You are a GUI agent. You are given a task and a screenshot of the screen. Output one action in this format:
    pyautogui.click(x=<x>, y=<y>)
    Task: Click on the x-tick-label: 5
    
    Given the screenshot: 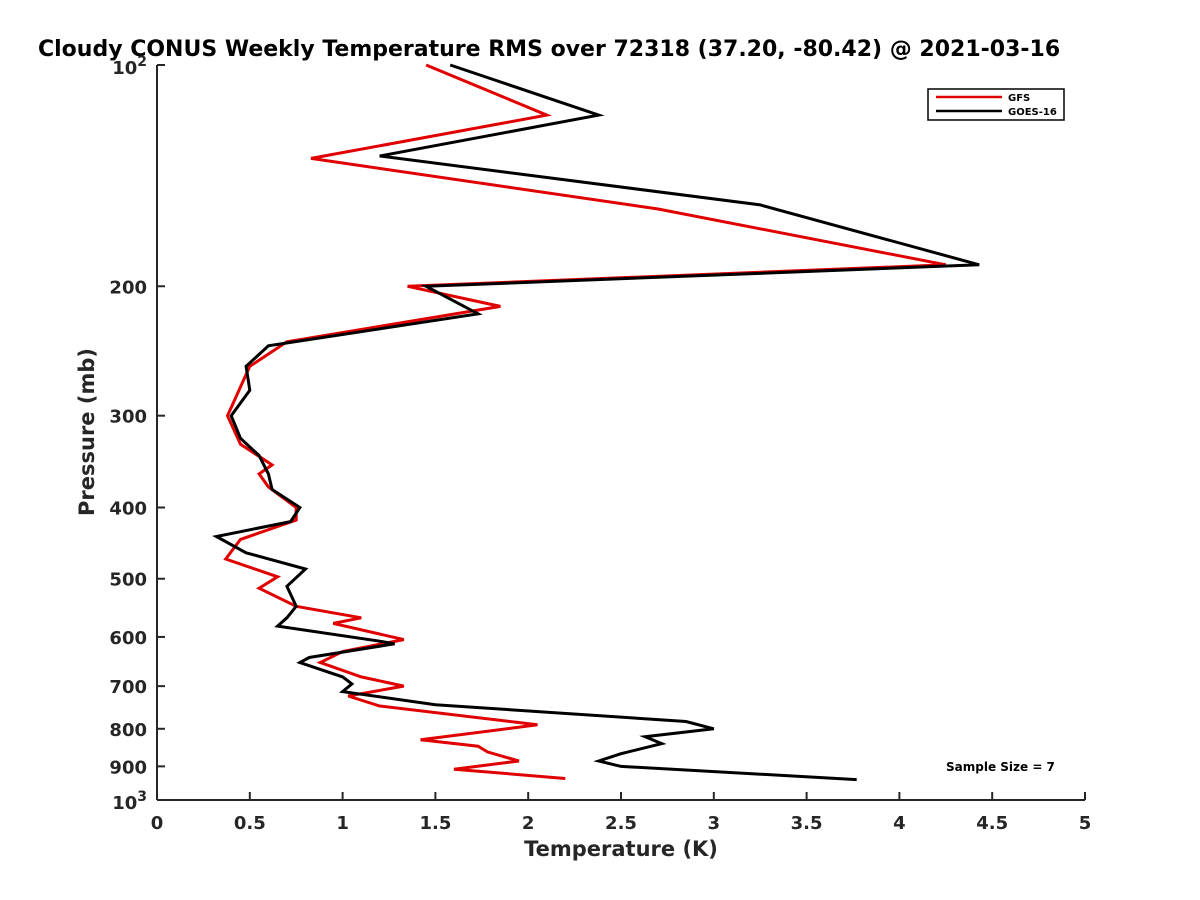 What is the action you would take?
    pyautogui.click(x=1085, y=823)
    